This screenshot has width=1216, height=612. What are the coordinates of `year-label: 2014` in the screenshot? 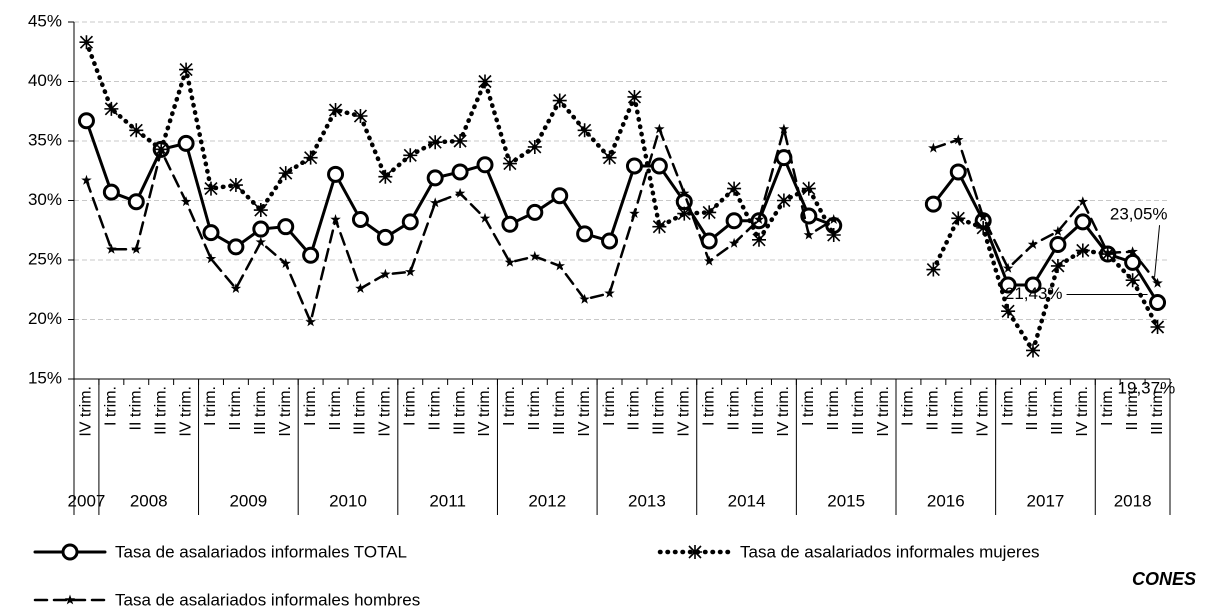 It's located at (747, 500).